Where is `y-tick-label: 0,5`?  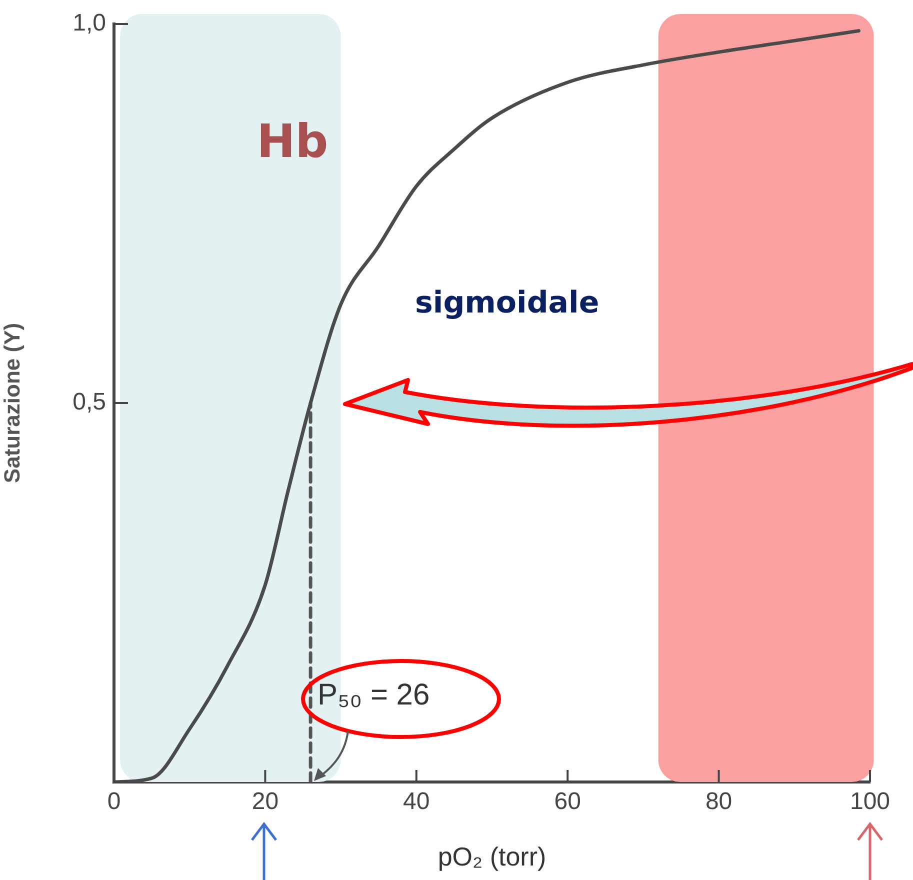 y-tick-label: 0,5 is located at coordinates (89, 402).